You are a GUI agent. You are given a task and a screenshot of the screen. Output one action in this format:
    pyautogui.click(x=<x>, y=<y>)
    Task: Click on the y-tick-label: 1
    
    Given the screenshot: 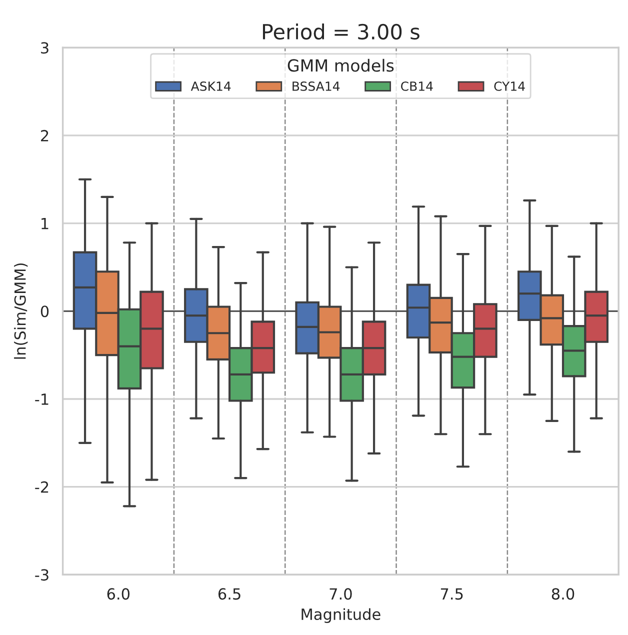 What is the action you would take?
    pyautogui.click(x=45, y=224)
    